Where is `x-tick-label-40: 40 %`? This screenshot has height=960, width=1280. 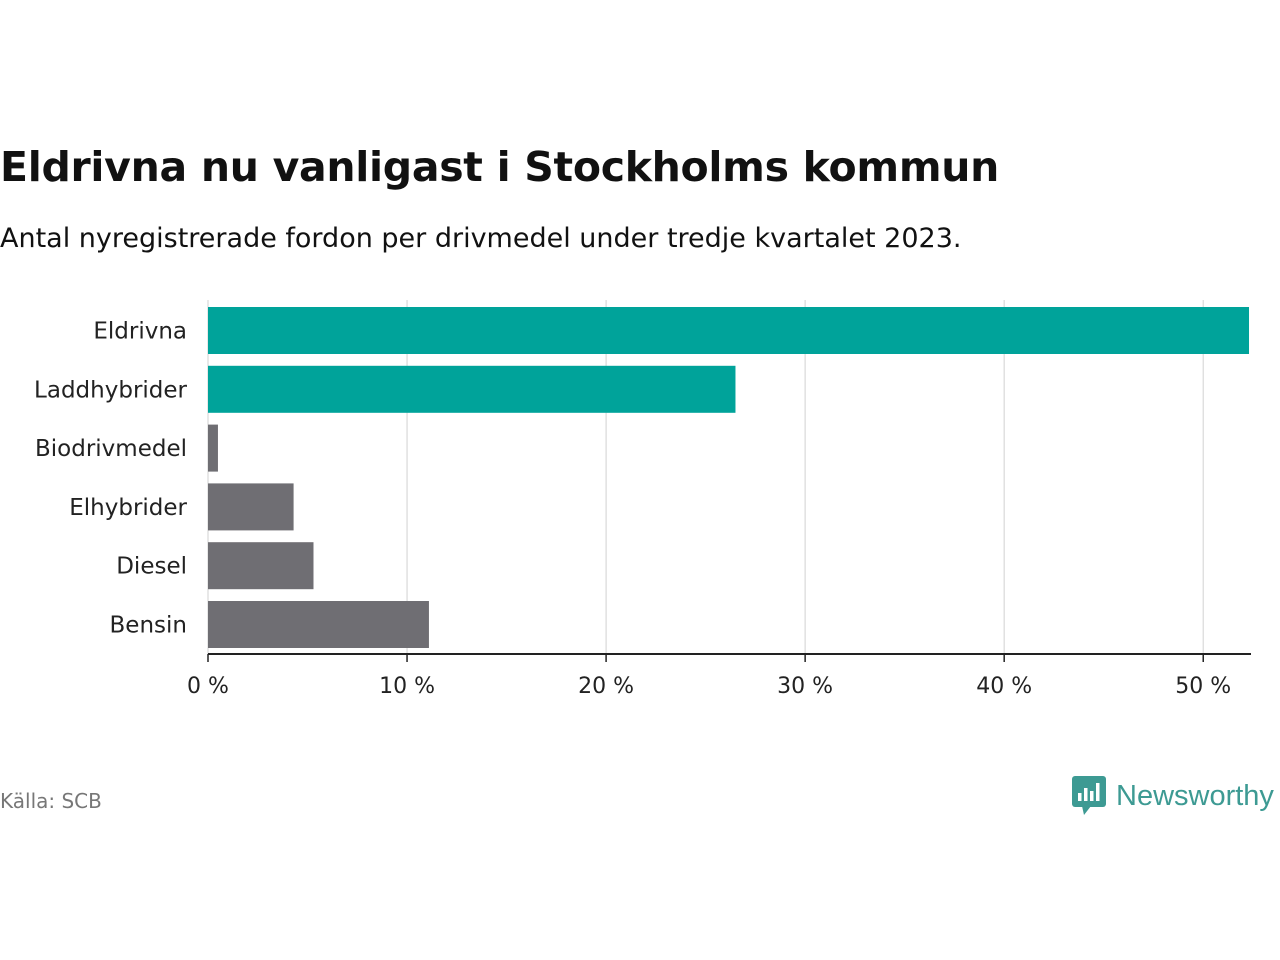 x-tick-label-40: 40 % is located at coordinates (1004, 686).